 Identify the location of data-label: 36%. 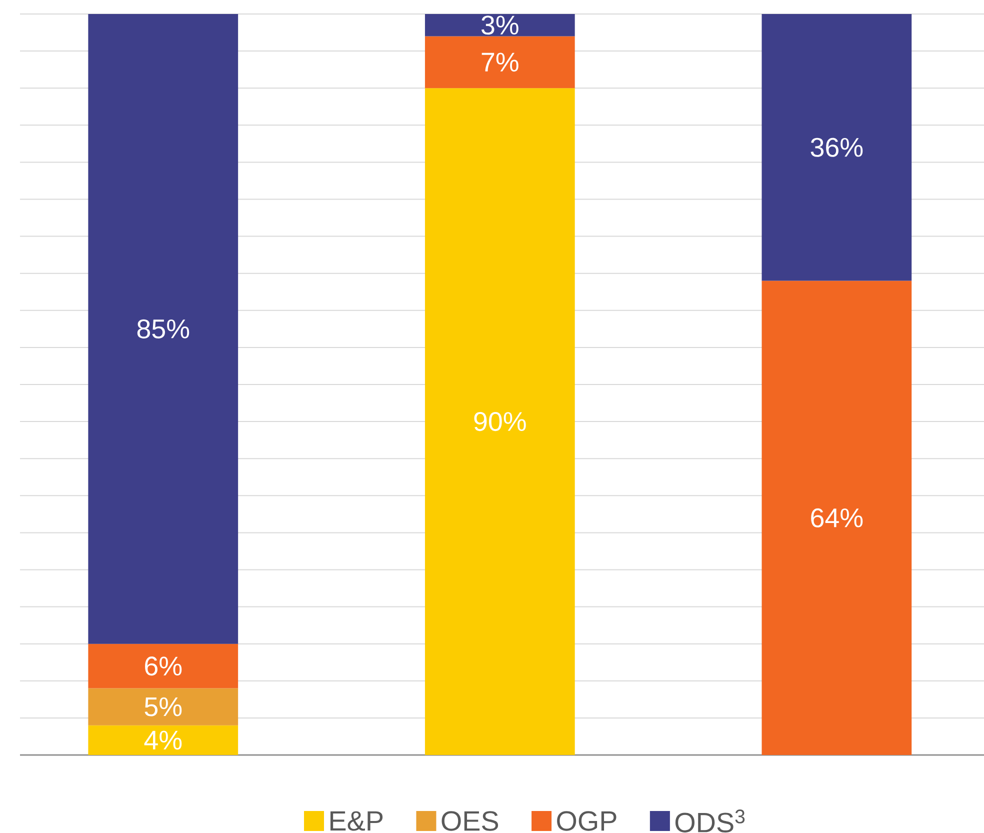
(836, 147).